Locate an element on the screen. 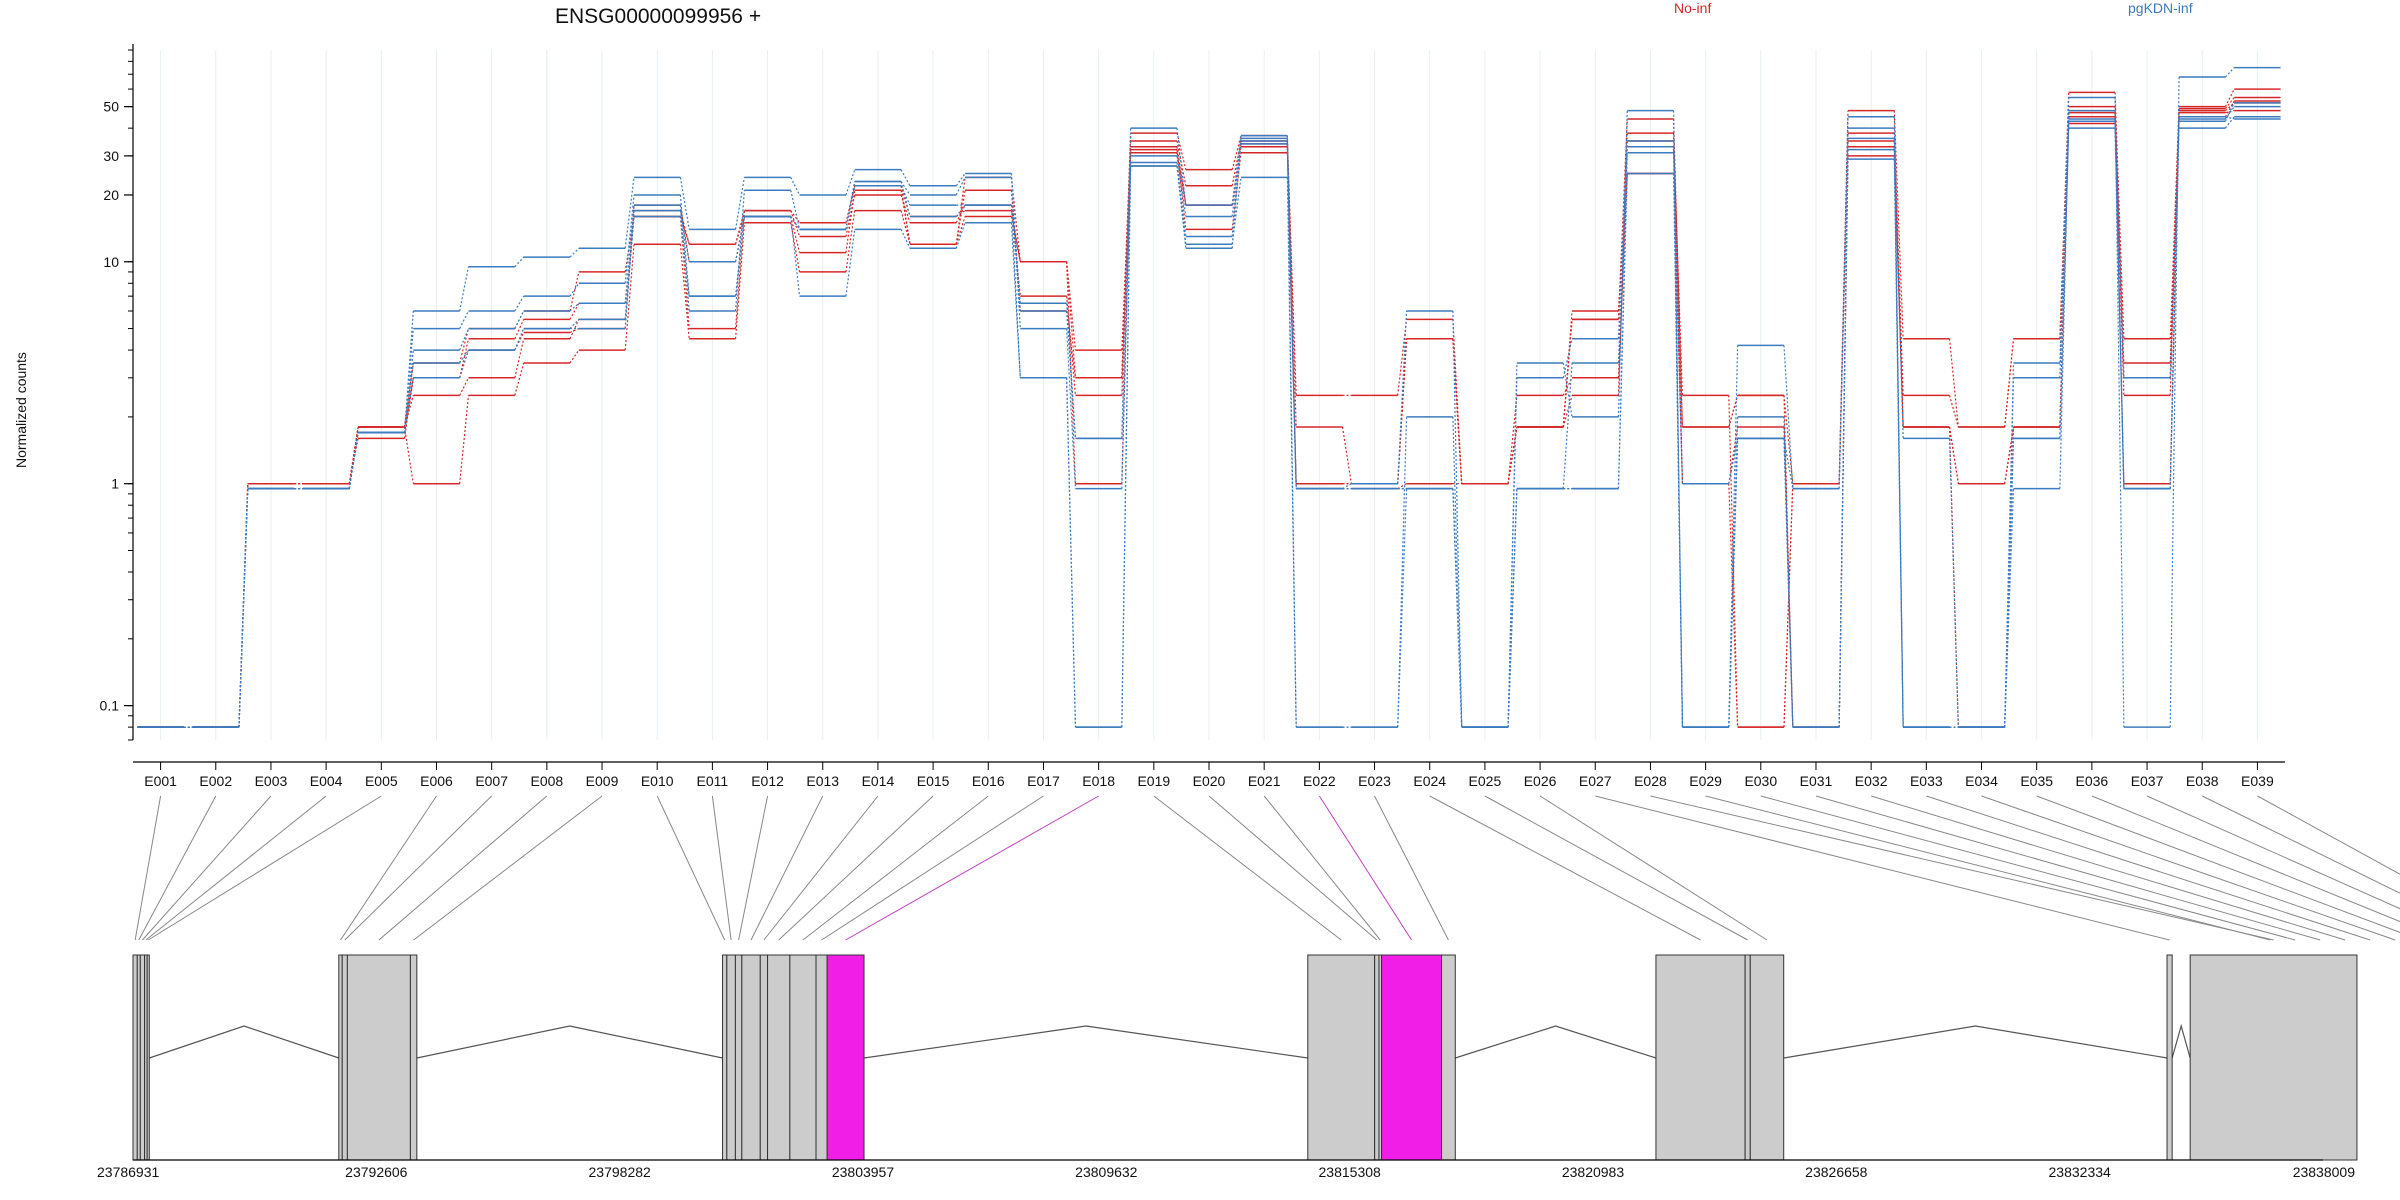 The width and height of the screenshot is (2400, 1200). y-tick-label: 20 is located at coordinates (111, 195).